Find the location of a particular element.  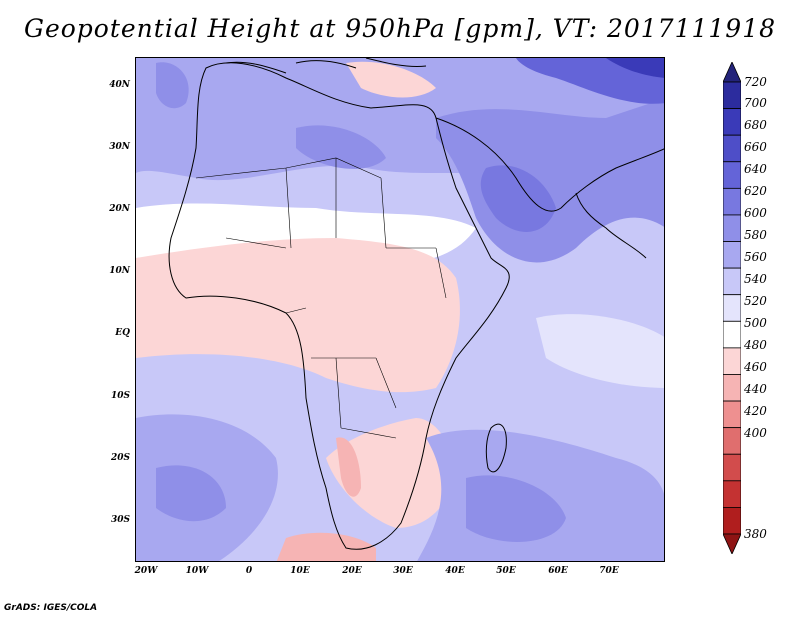

lat-label: 10S is located at coordinates (120, 396).